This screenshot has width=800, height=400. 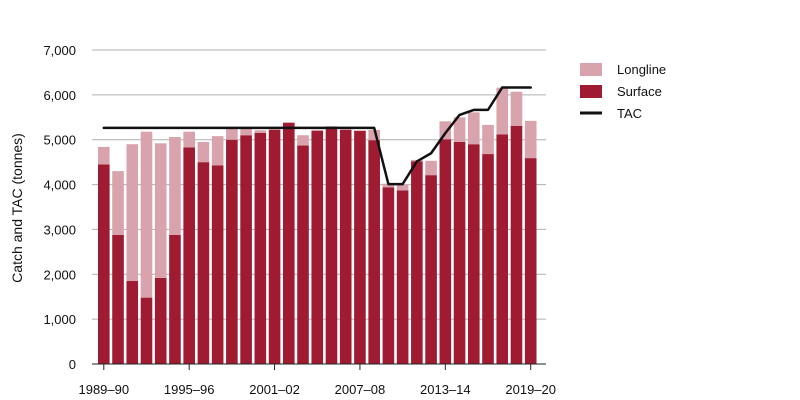 What do you see at coordinates (118, 203) in the screenshot?
I see `longline-bar-1990–91` at bounding box center [118, 203].